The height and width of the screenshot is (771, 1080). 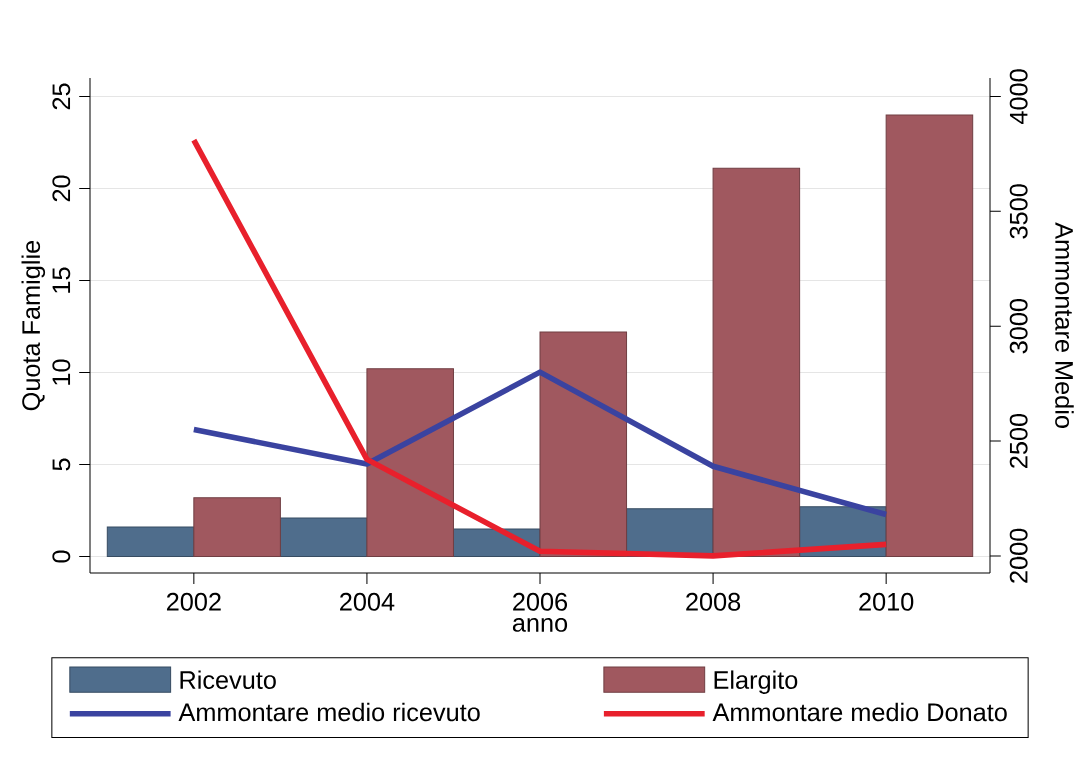 I want to click on x-tick-label: 2002, so click(x=193, y=601).